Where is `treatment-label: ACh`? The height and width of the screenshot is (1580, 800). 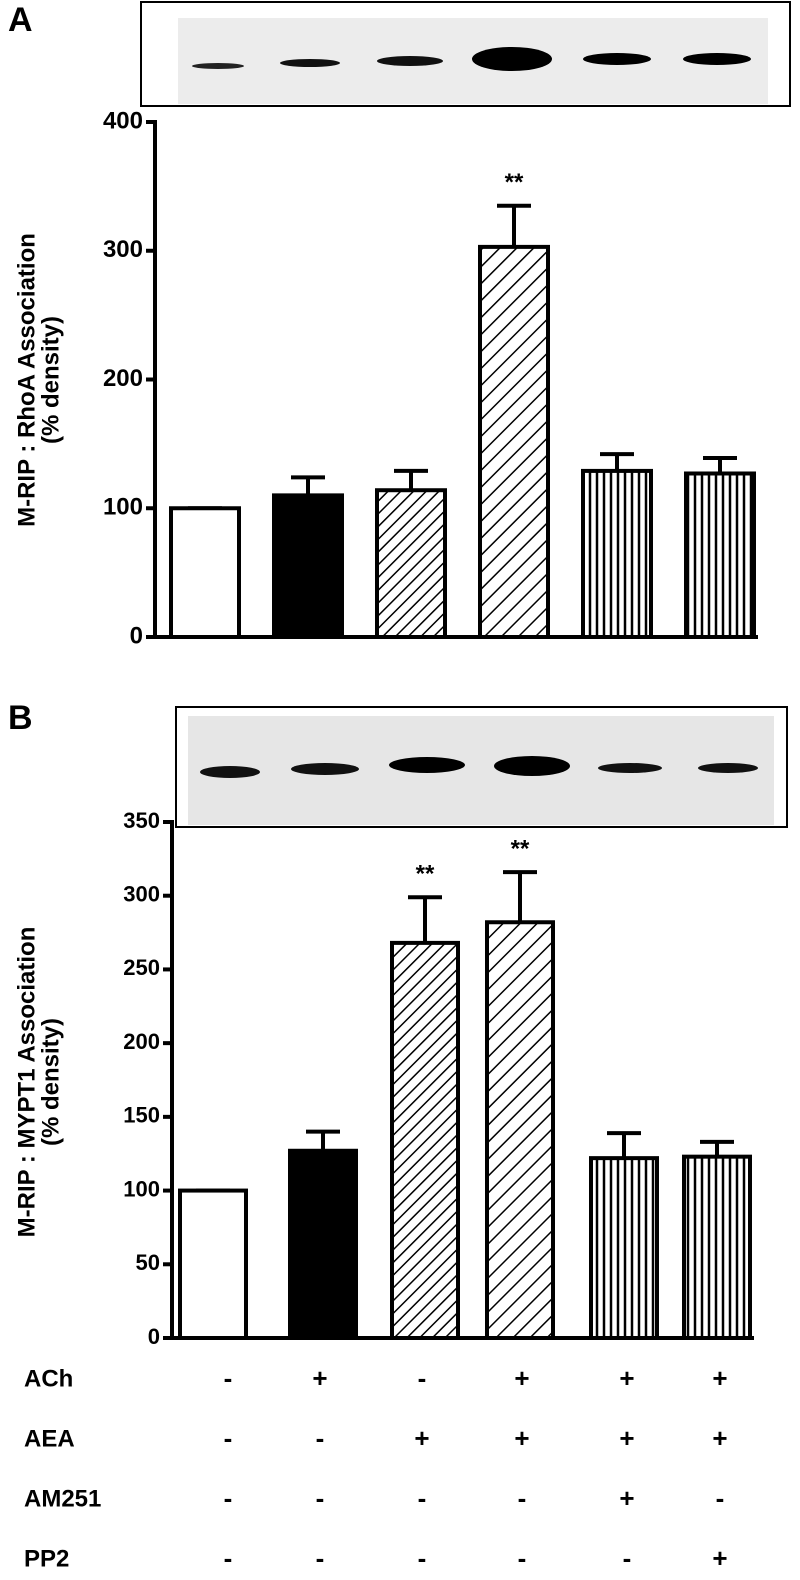
treatment-label: ACh is located at coordinates (48, 1378).